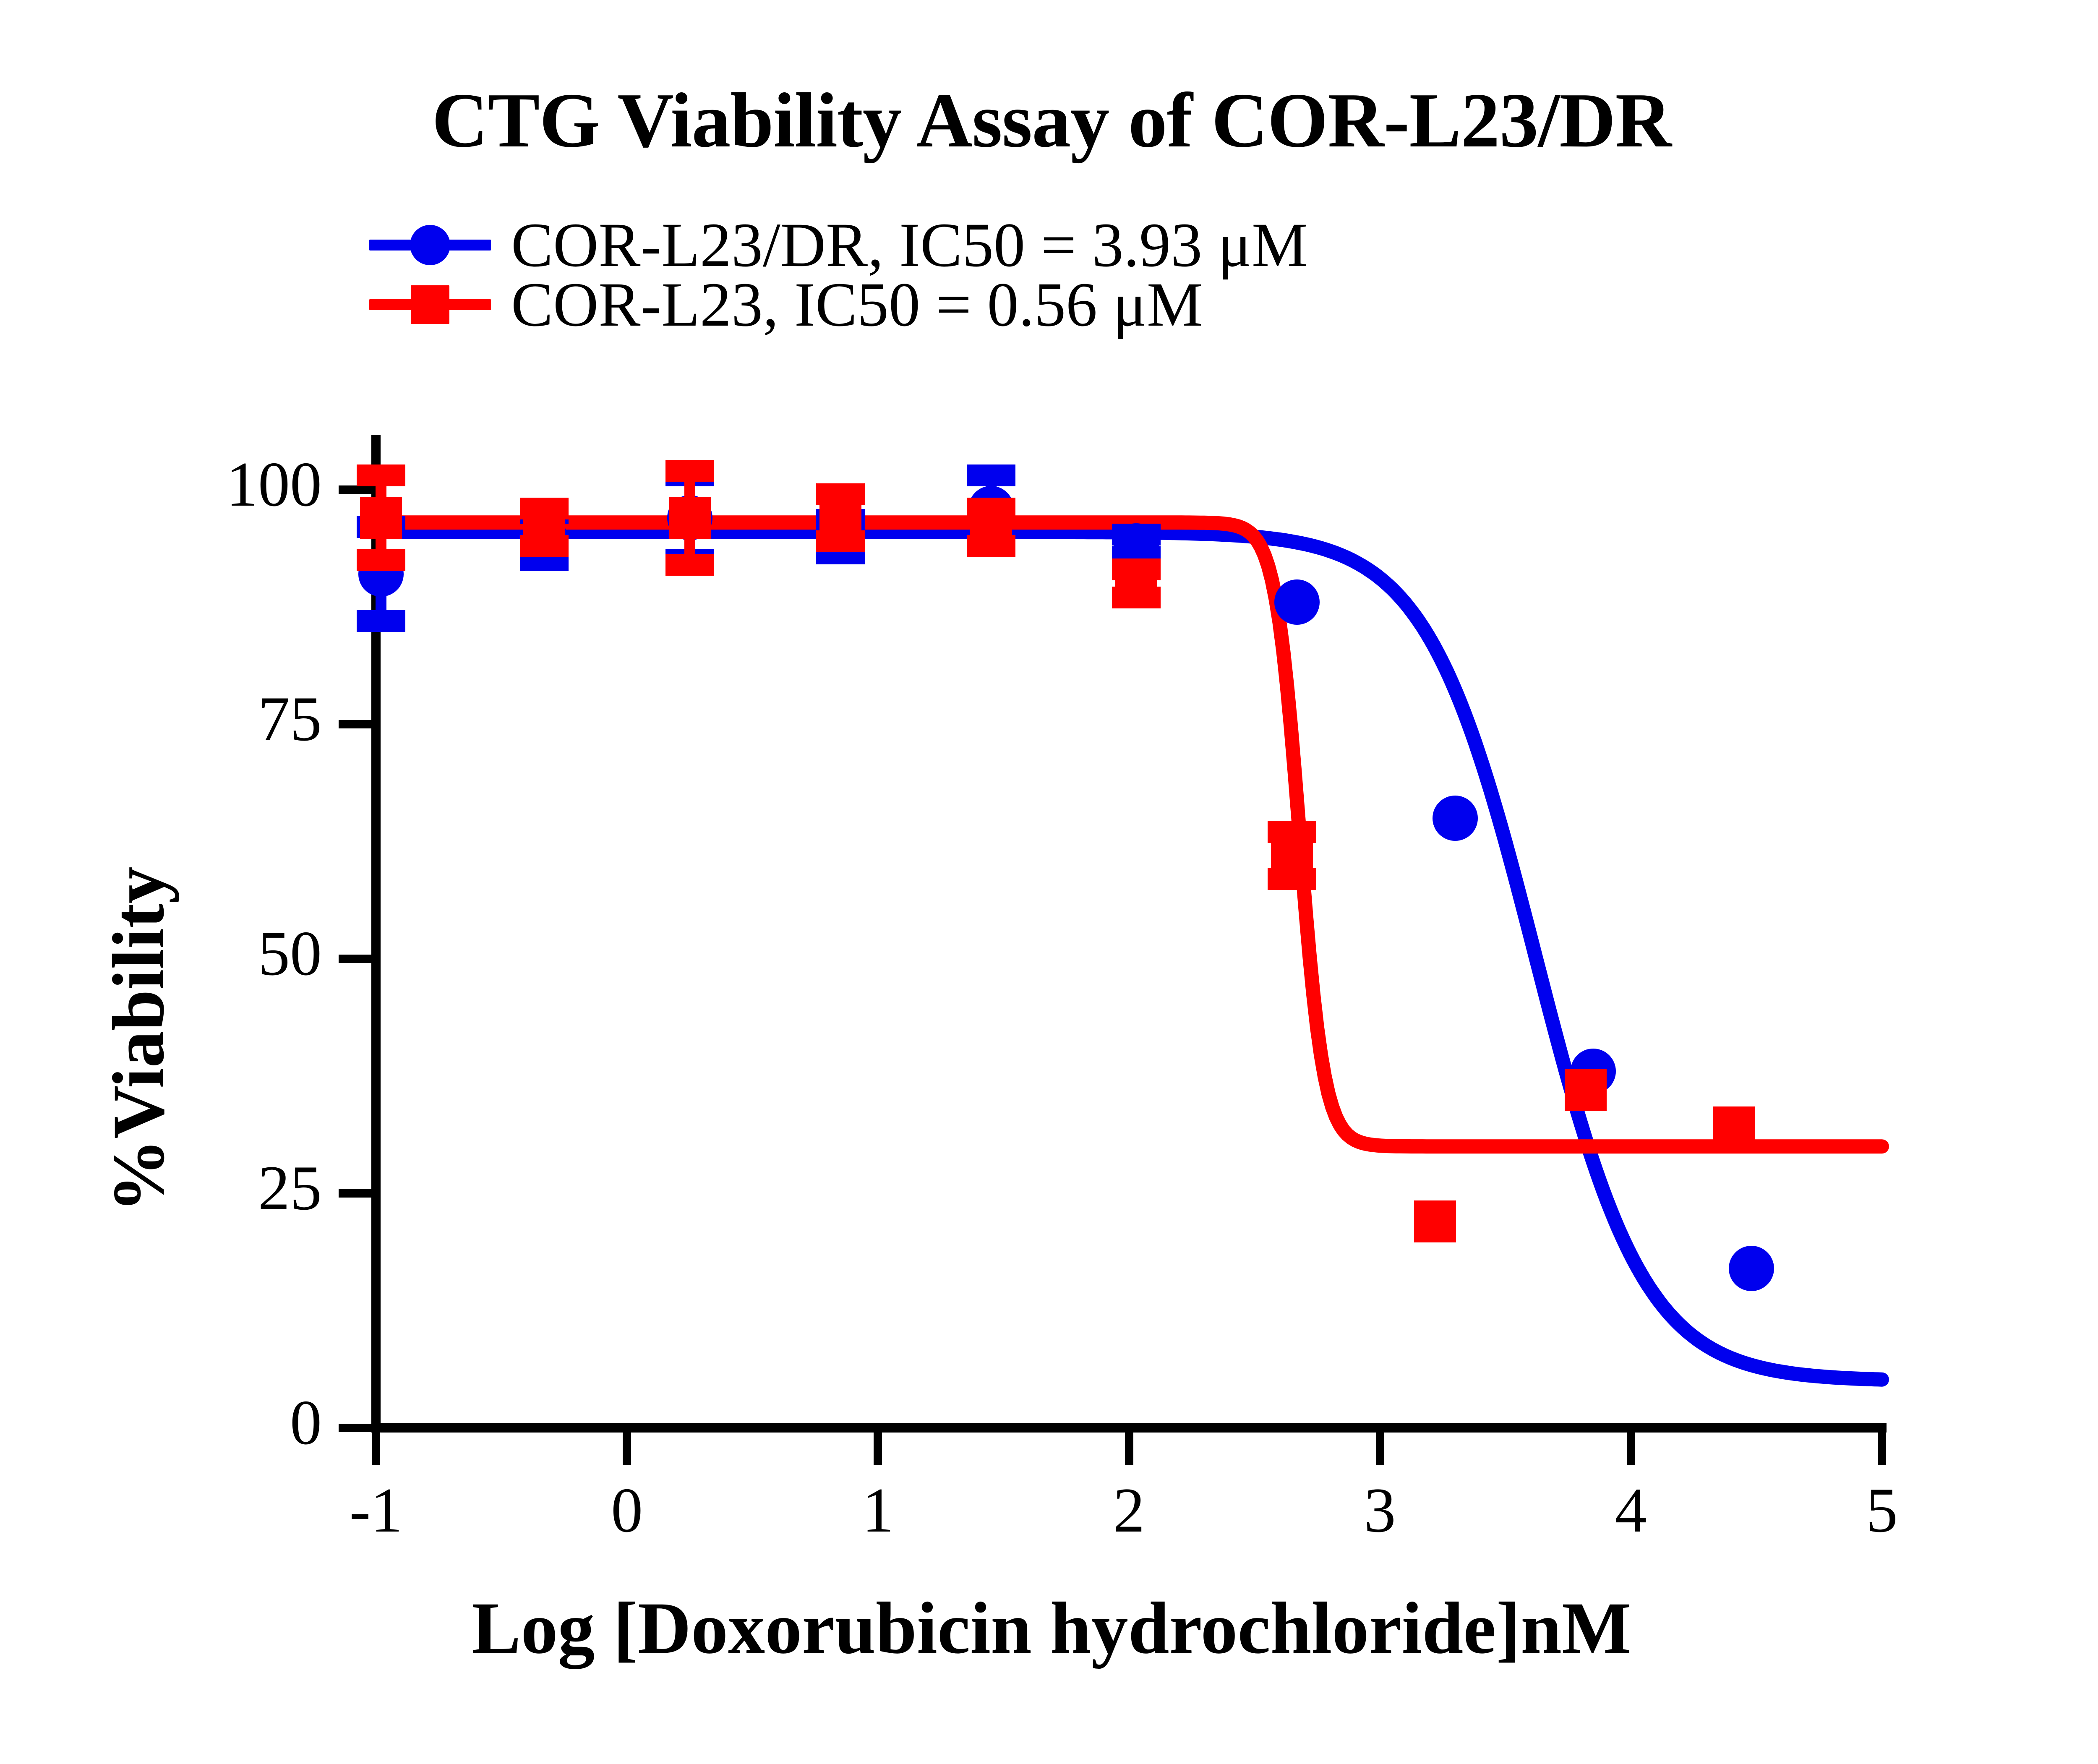 The width and height of the screenshot is (2098, 1764). Describe the element at coordinates (376, 934) in the screenshot. I see `y-axis-line` at that location.